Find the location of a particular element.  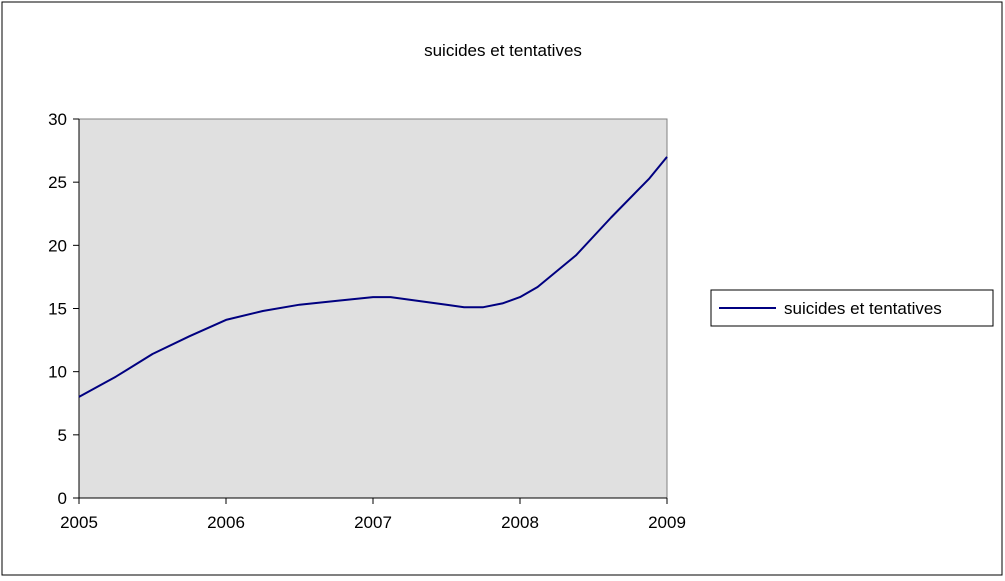

x-tick-label: 2007 is located at coordinates (373, 522).